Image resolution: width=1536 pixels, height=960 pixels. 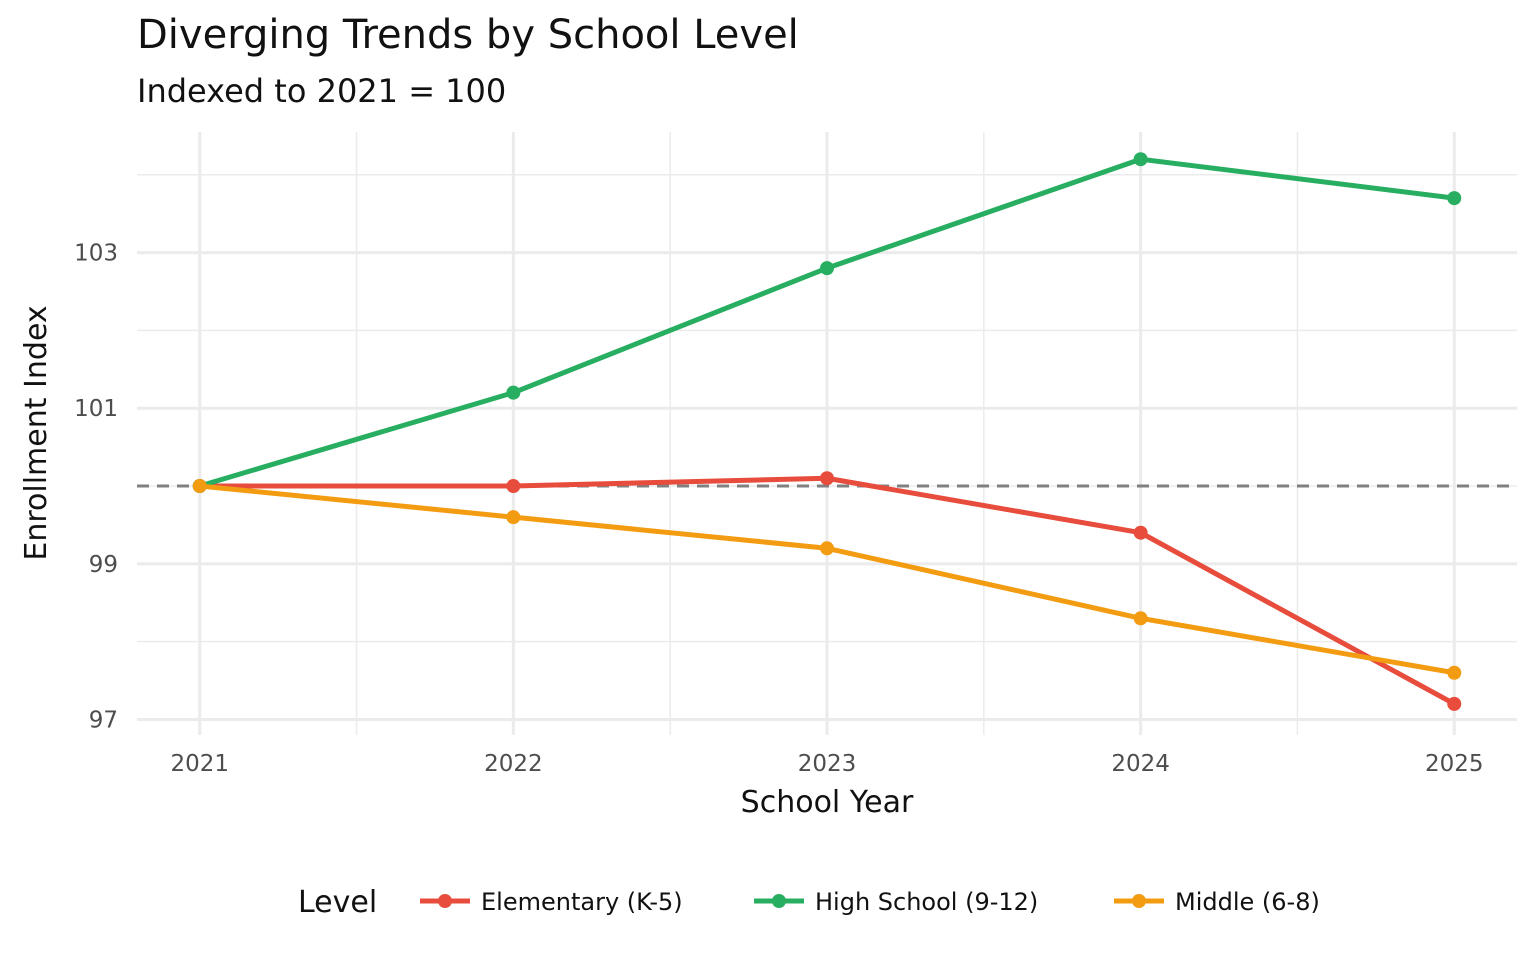 What do you see at coordinates (1454, 764) in the screenshot?
I see `x-tick-label: 2025` at bounding box center [1454, 764].